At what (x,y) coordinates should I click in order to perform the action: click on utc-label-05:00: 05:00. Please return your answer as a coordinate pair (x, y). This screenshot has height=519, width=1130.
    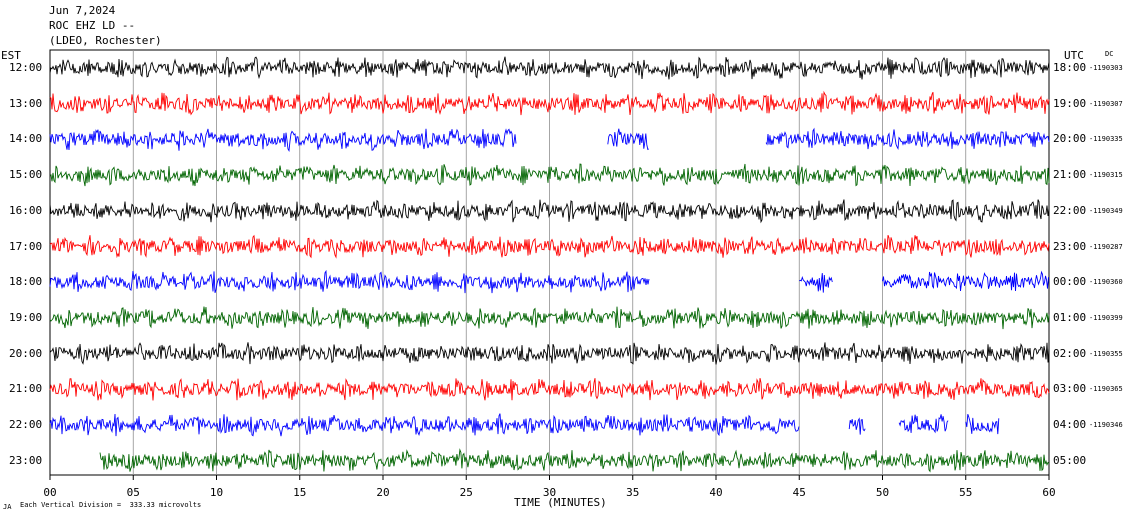
    Looking at the image, I should click on (1070, 460).